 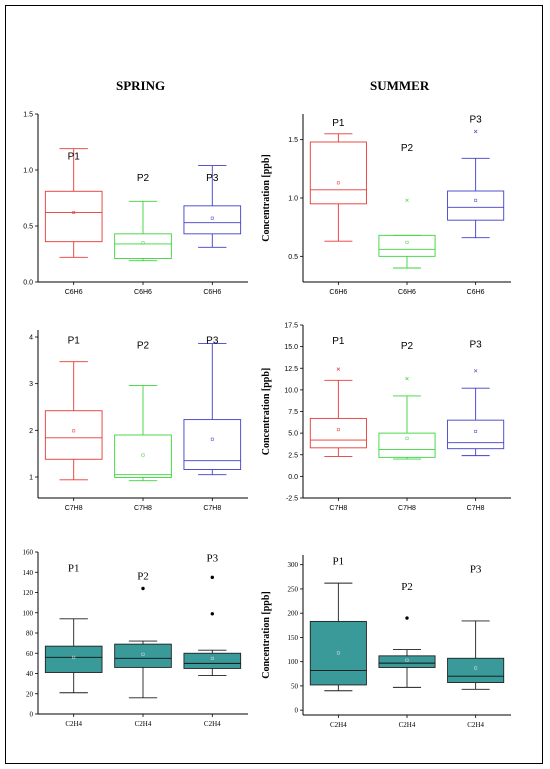 I want to click on box-p1: C2H4 P1, so click(x=73, y=645).